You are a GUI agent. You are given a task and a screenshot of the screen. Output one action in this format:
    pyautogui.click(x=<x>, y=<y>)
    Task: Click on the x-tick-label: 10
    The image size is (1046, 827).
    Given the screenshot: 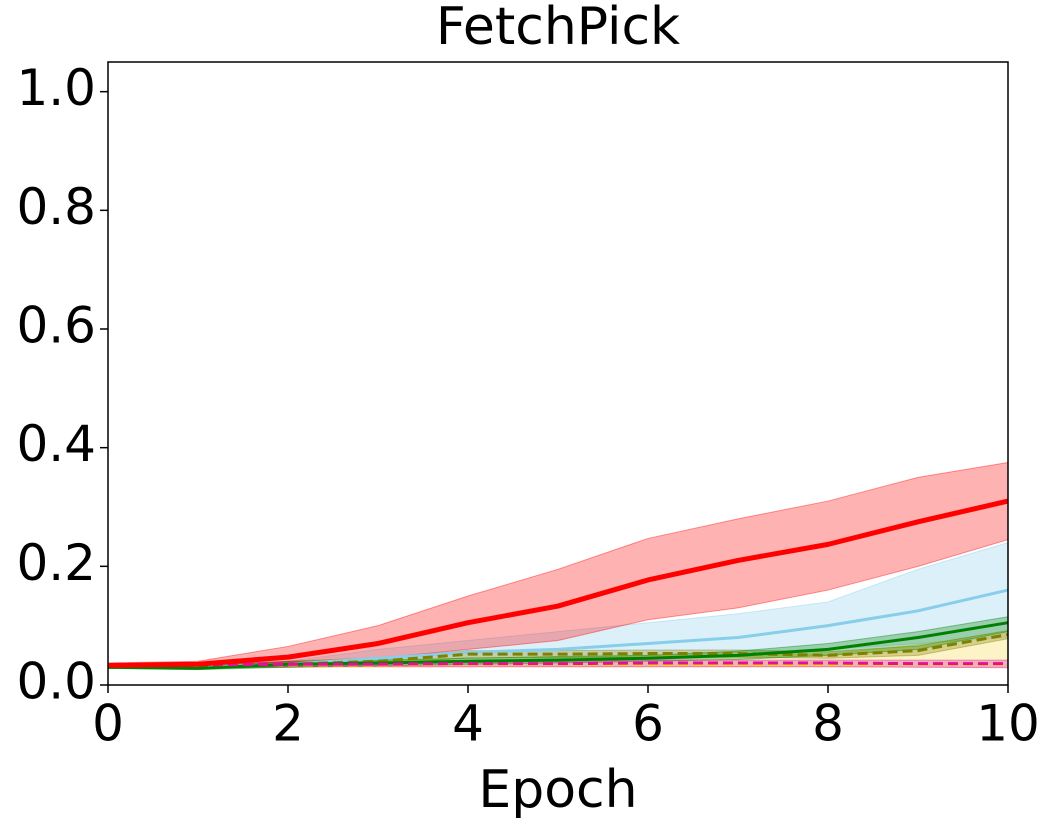 What is the action you would take?
    pyautogui.click(x=1008, y=724)
    